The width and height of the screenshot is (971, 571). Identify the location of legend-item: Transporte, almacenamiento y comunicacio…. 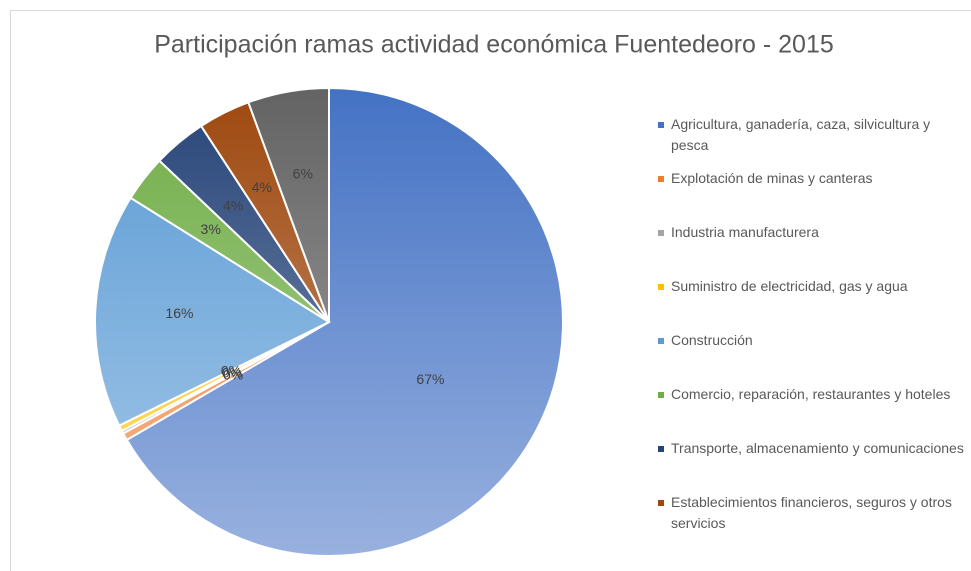
(812, 465).